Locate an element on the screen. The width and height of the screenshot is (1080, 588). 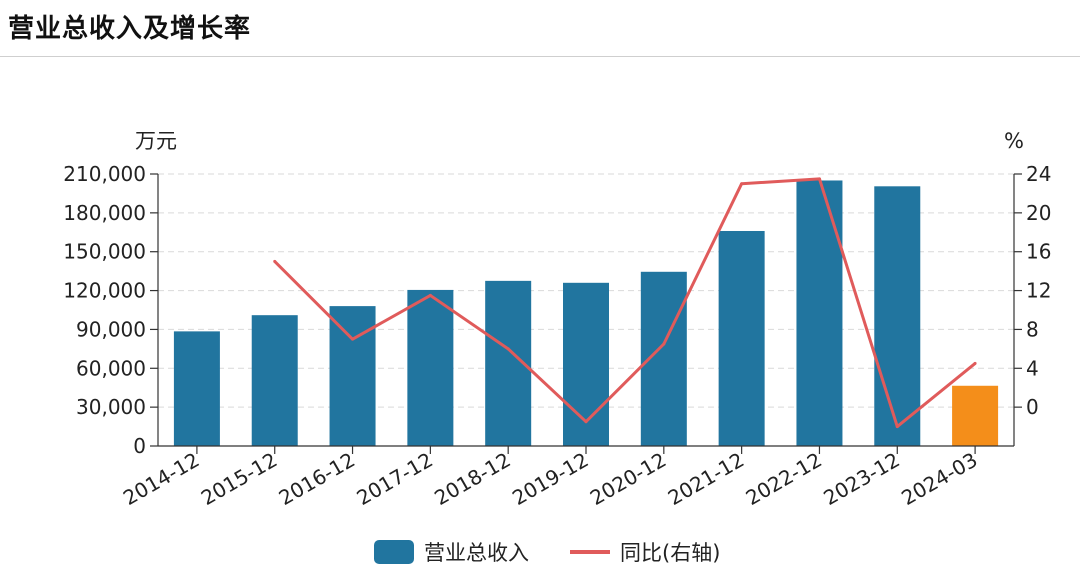
x-tick-label: 2020-12 is located at coordinates (628, 479).